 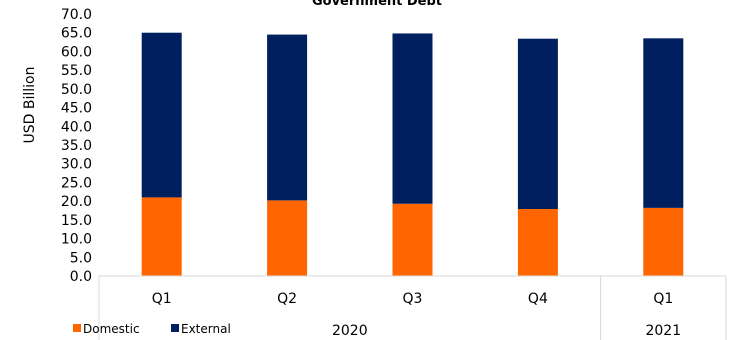 What do you see at coordinates (287, 299) in the screenshot?
I see `x-tick-label: Q2` at bounding box center [287, 299].